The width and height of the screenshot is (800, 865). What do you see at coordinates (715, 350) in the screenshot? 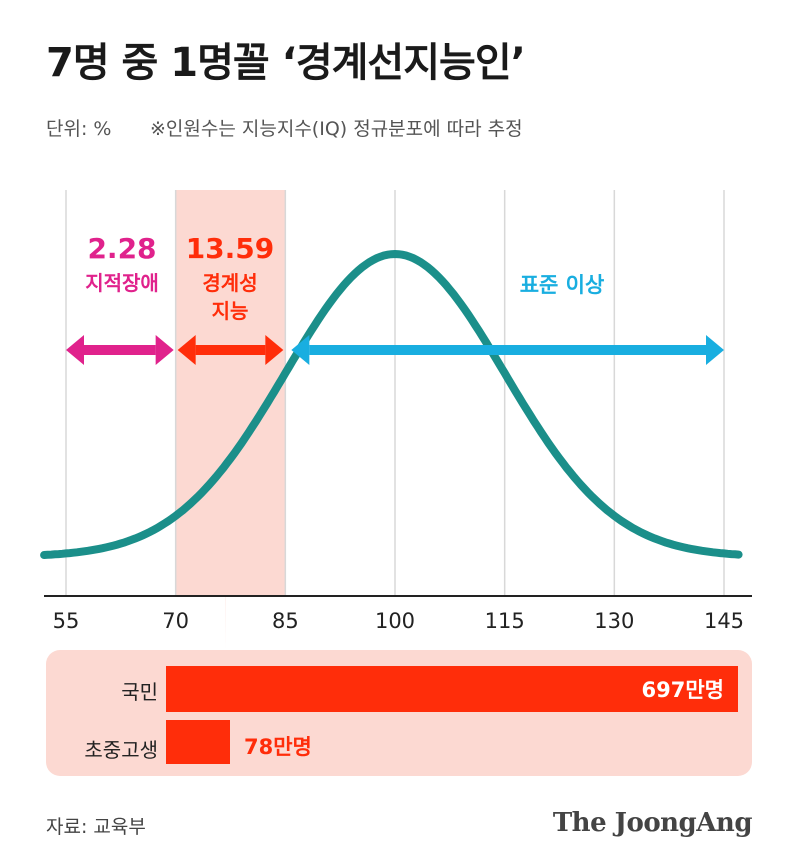
I see `arrow-std-head-right` at bounding box center [715, 350].